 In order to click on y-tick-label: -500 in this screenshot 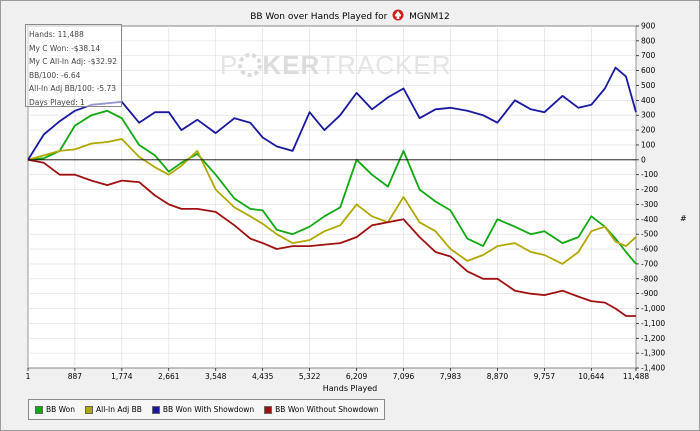, I will do `click(649, 234)`.